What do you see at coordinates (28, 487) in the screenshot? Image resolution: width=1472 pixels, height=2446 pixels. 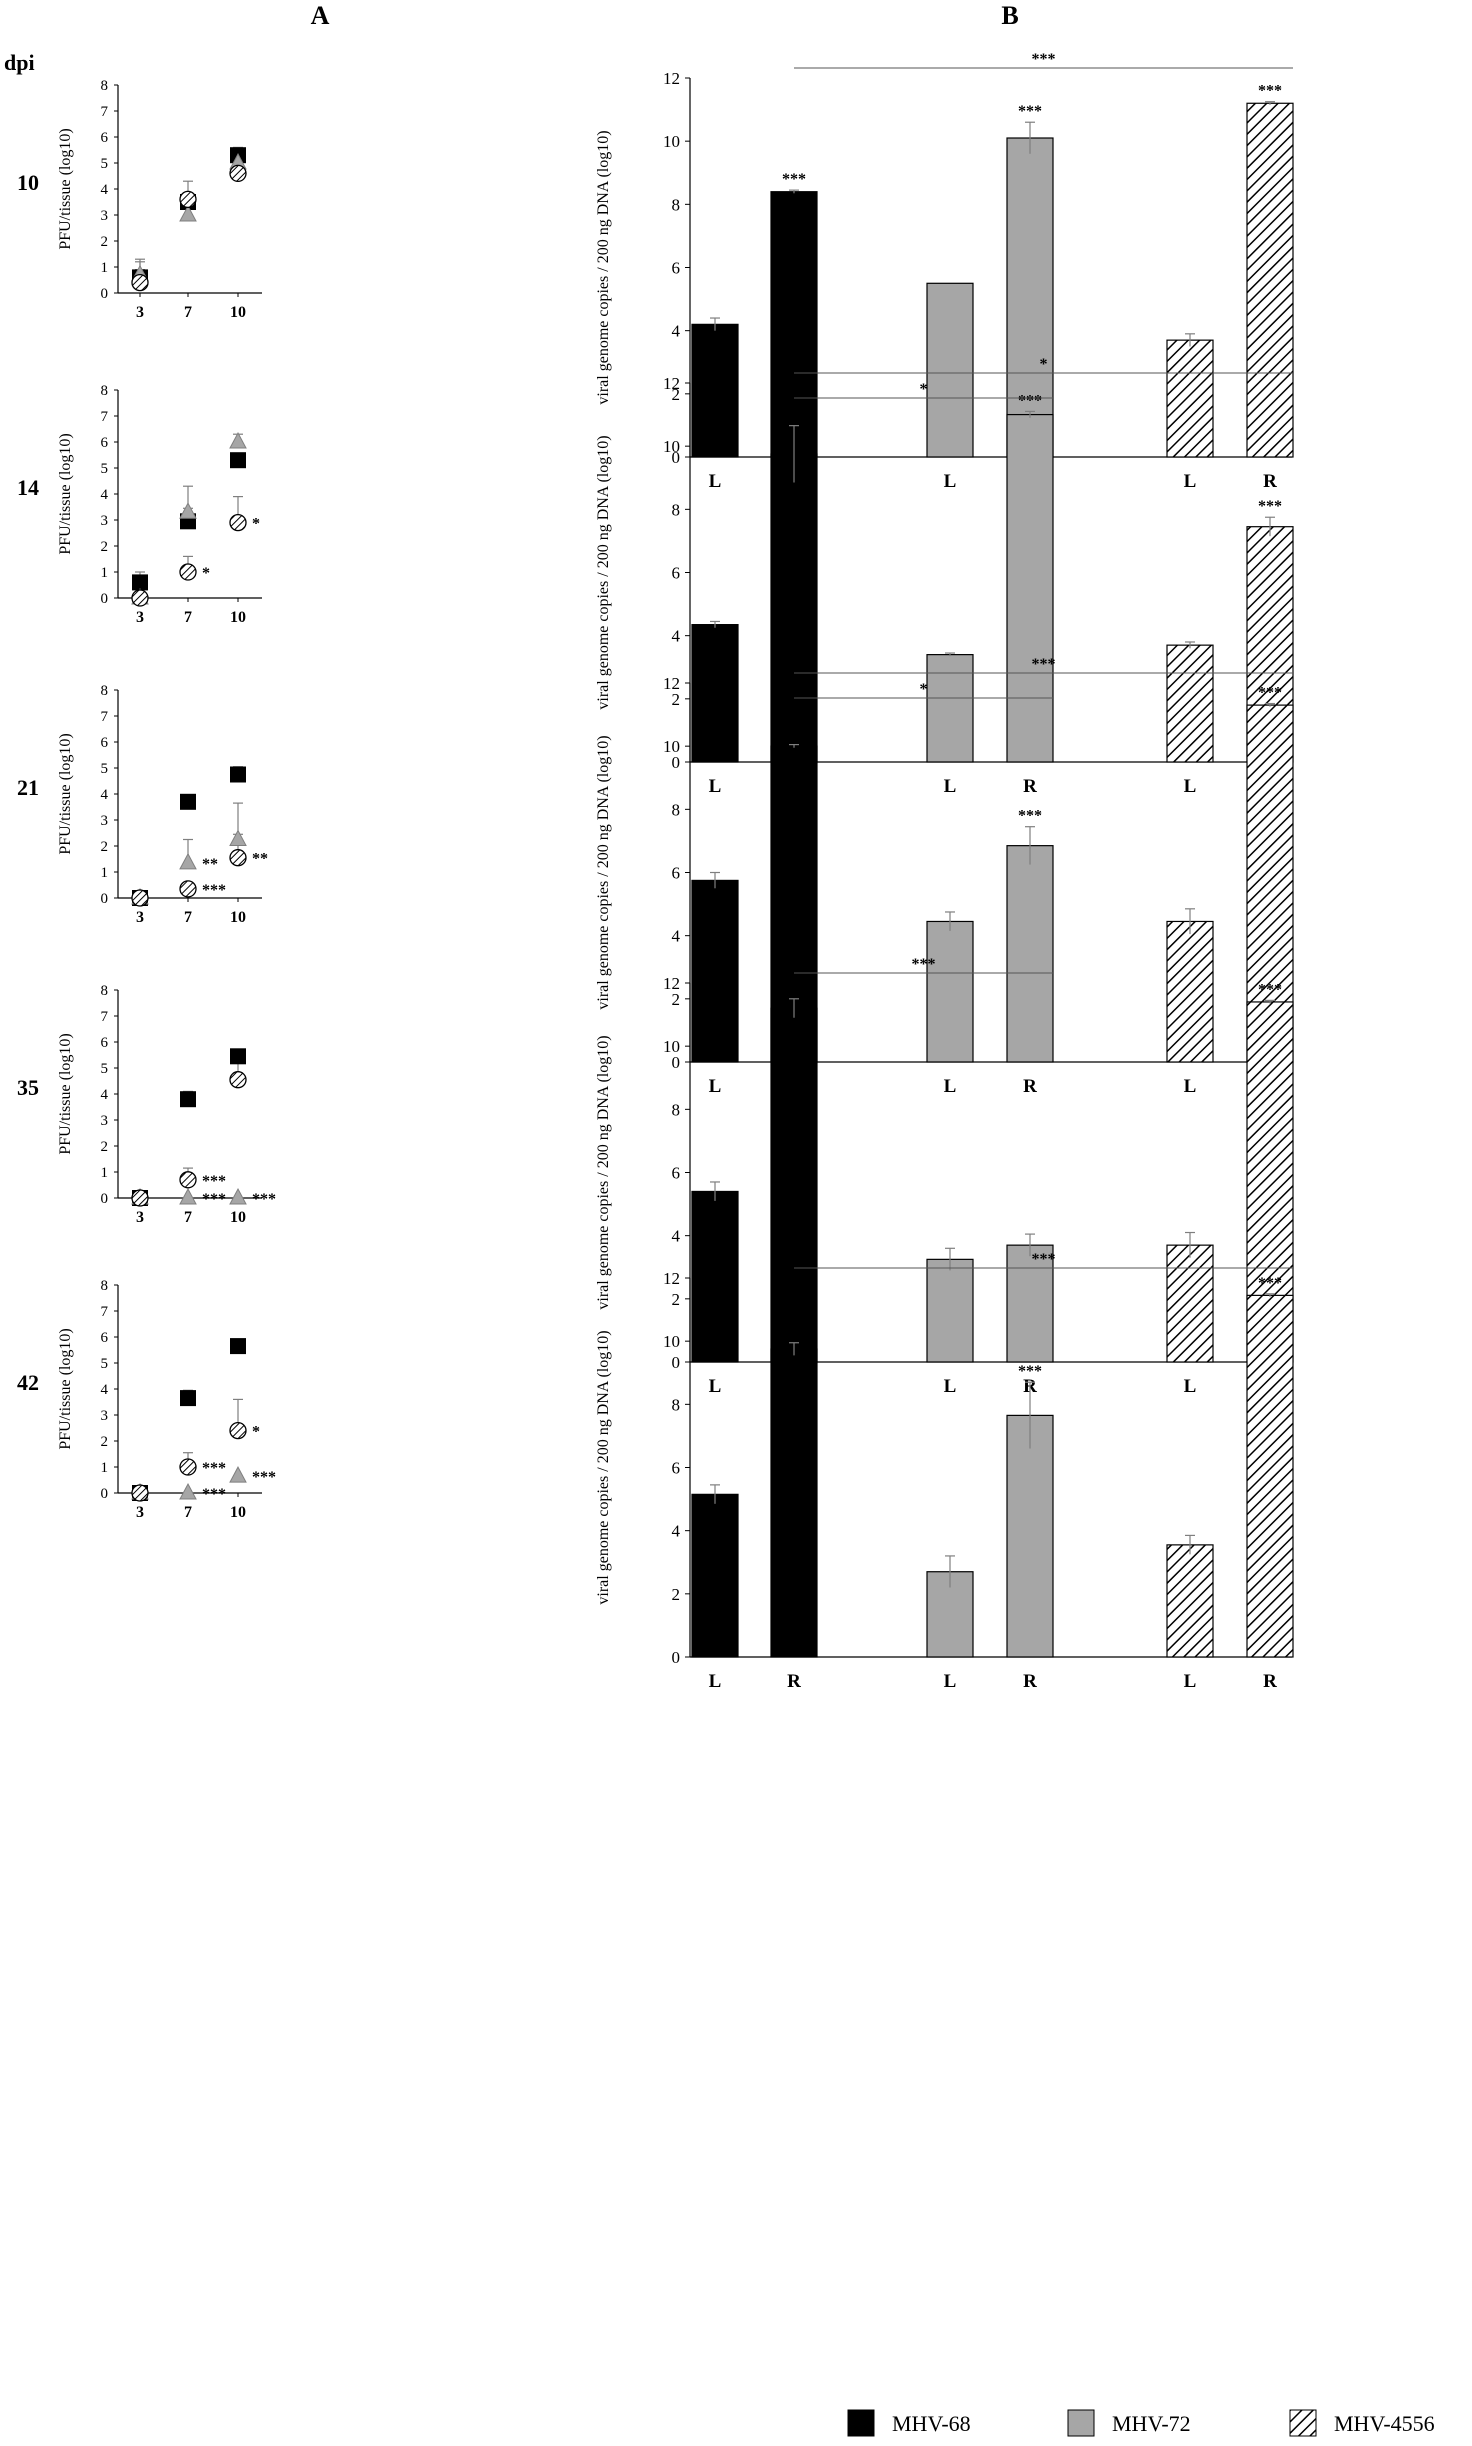 I see `dpi-label: 14` at bounding box center [28, 487].